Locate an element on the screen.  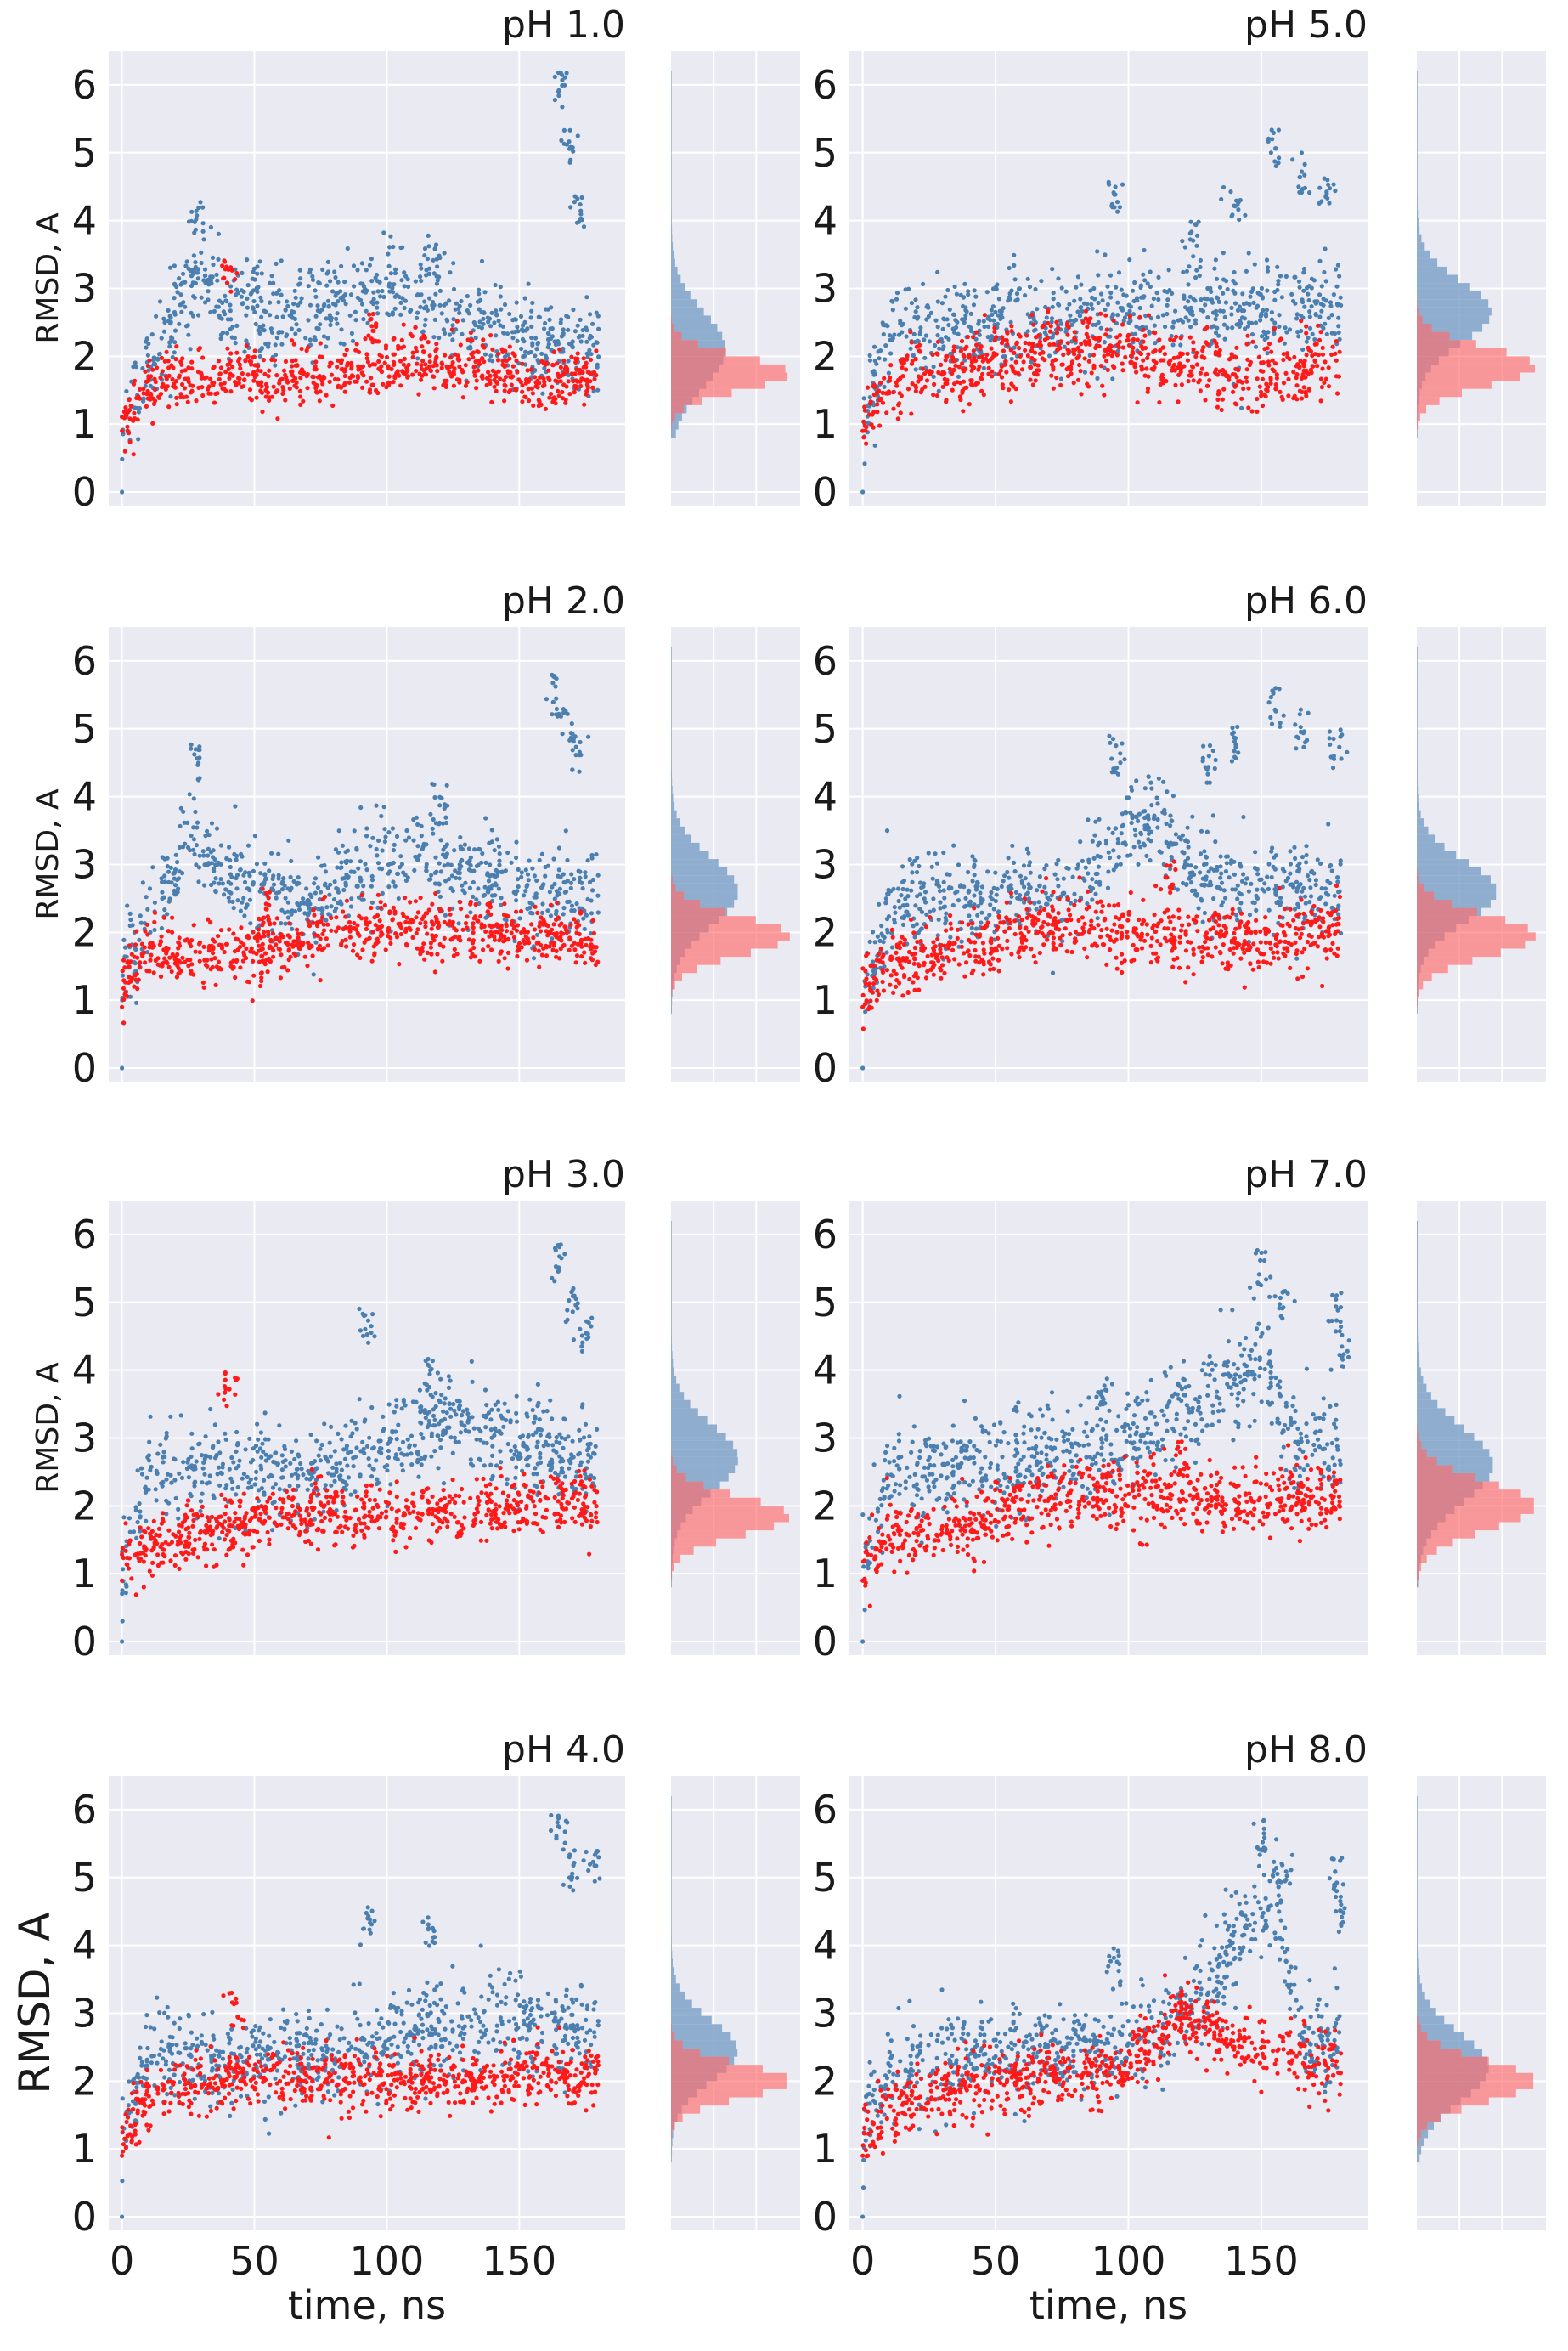
y-axis-label: RMSD, A is located at coordinates (48, 278).